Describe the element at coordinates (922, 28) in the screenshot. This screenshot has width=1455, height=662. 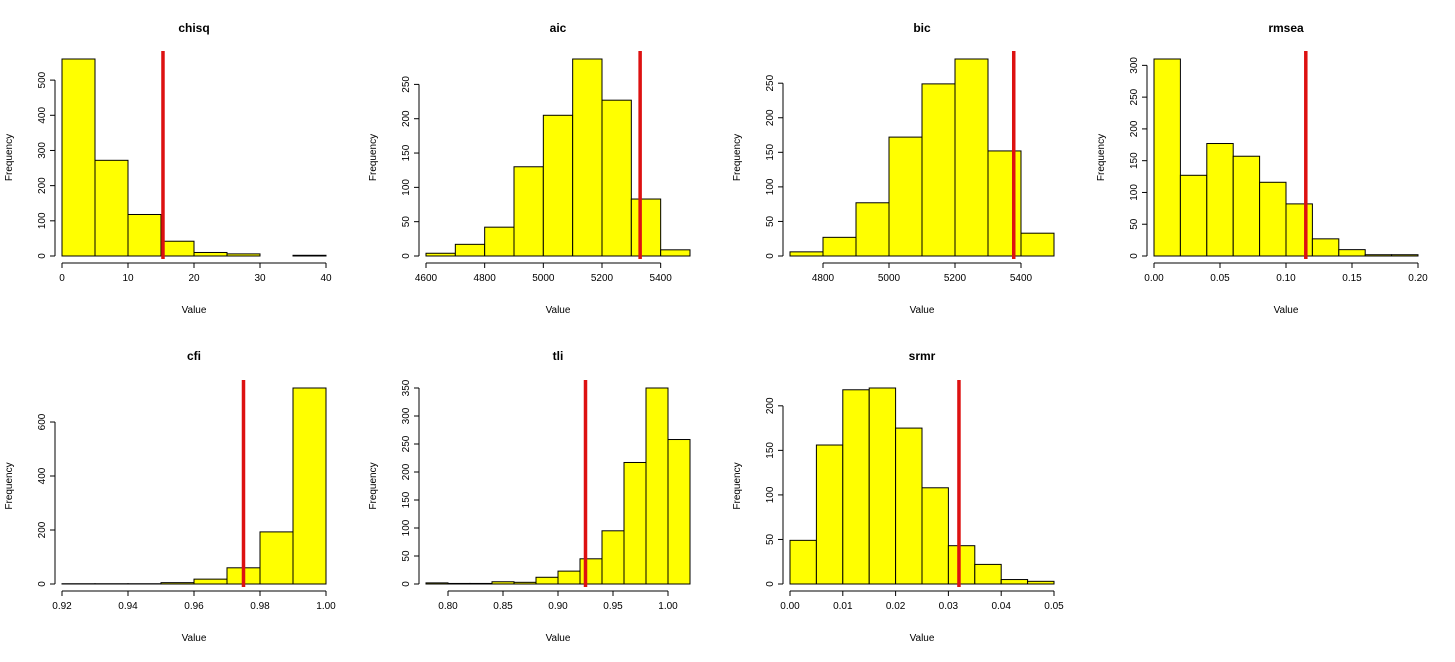
I see `panel-title: bic` at that location.